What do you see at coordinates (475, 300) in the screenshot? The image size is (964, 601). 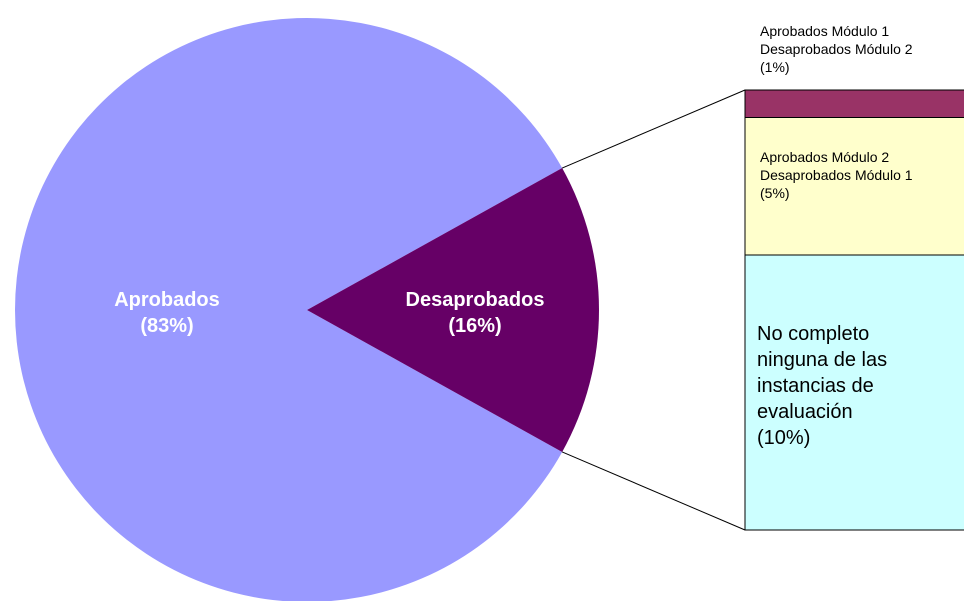 I see `pie-label: Desaprobados` at bounding box center [475, 300].